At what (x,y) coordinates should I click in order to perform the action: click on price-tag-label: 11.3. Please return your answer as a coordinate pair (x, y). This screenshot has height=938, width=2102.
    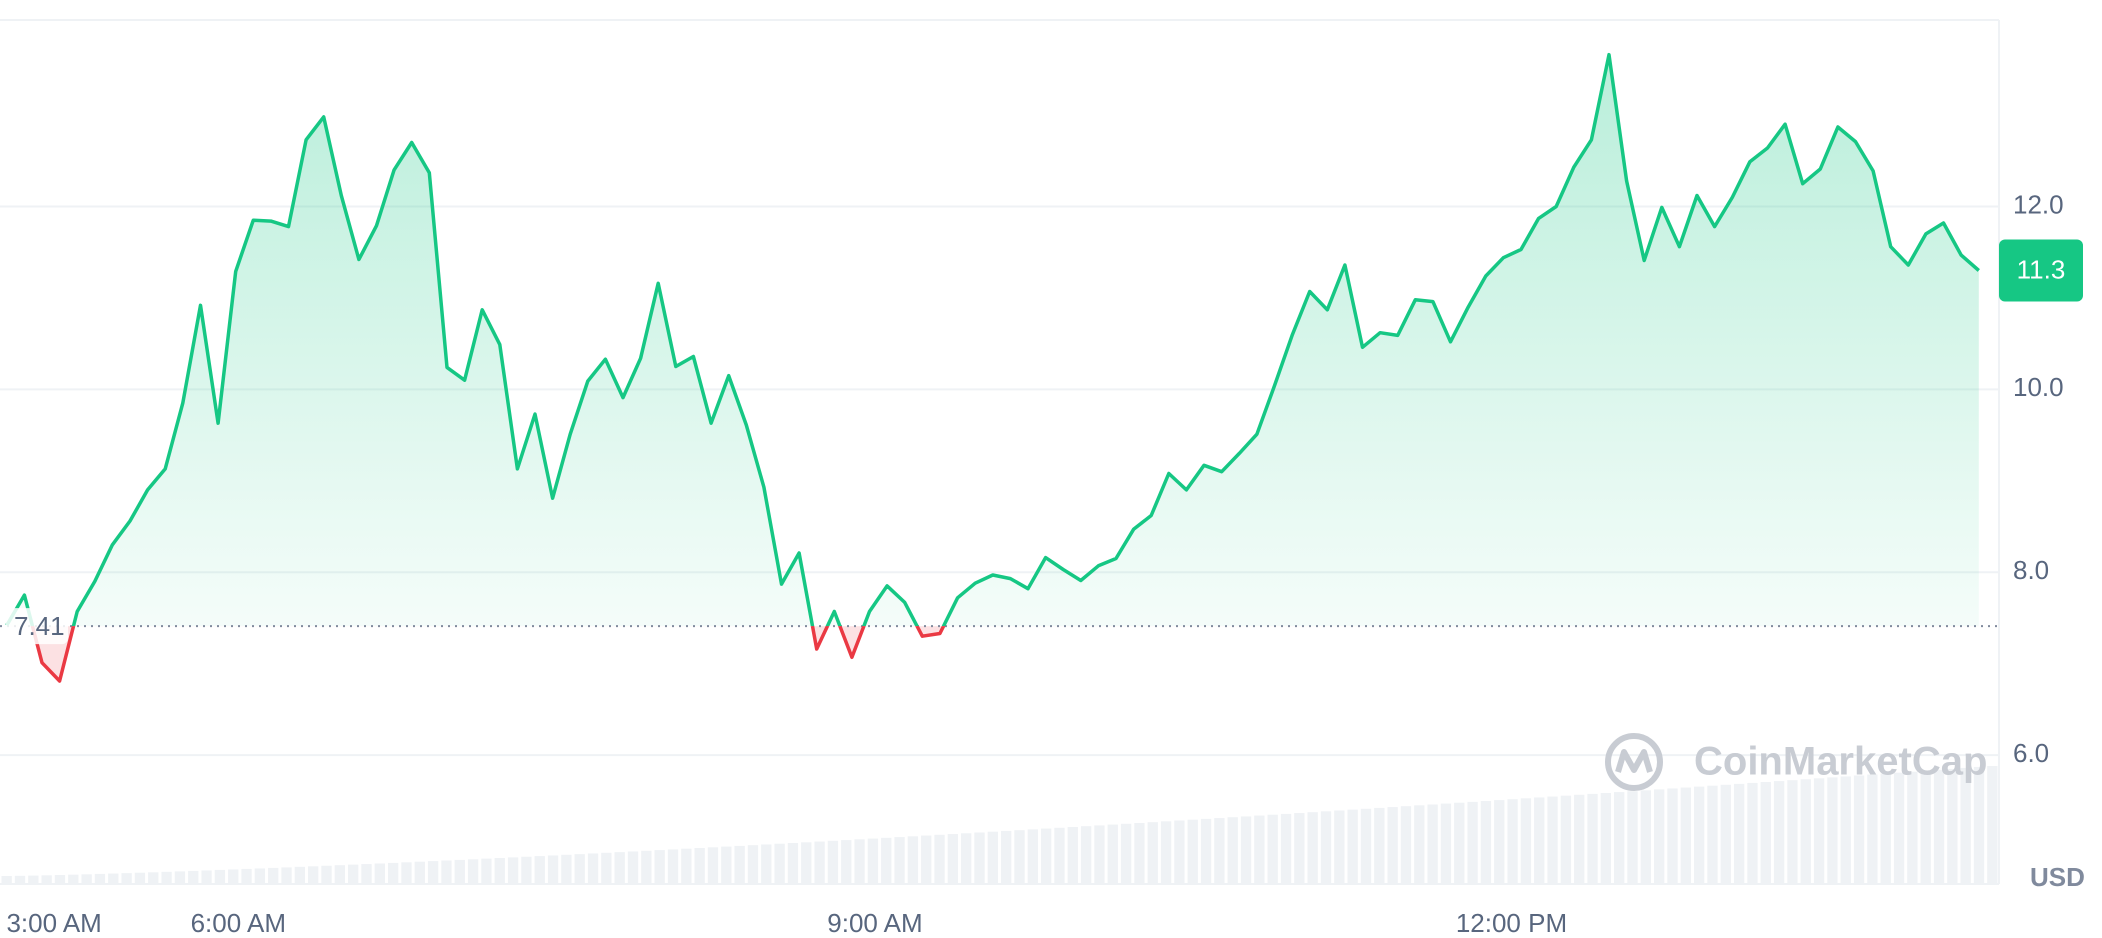
    Looking at the image, I should click on (2041, 269).